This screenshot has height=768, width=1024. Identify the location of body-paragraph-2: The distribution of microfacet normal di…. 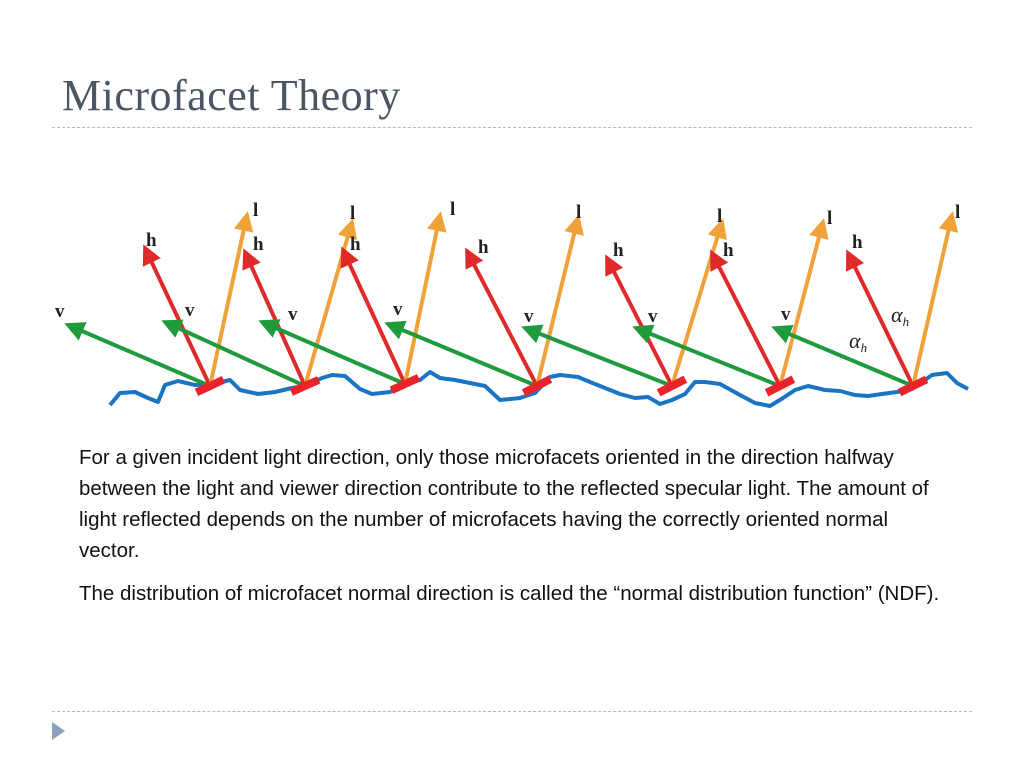
(509, 593).